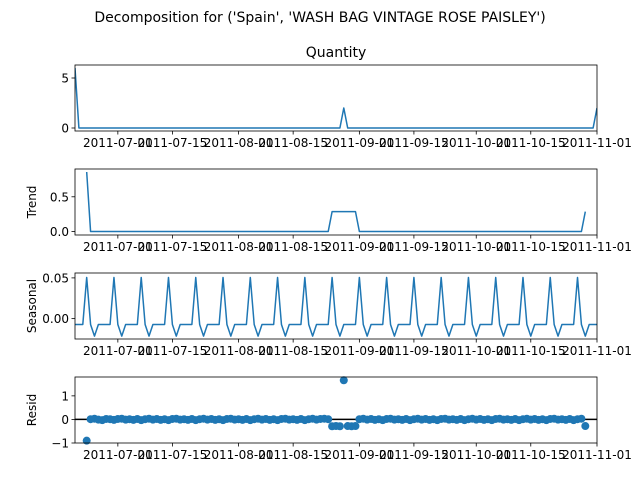 The height and width of the screenshot is (480, 640). I want to click on resid-xtick-label: 2011-07-01, so click(118, 455).